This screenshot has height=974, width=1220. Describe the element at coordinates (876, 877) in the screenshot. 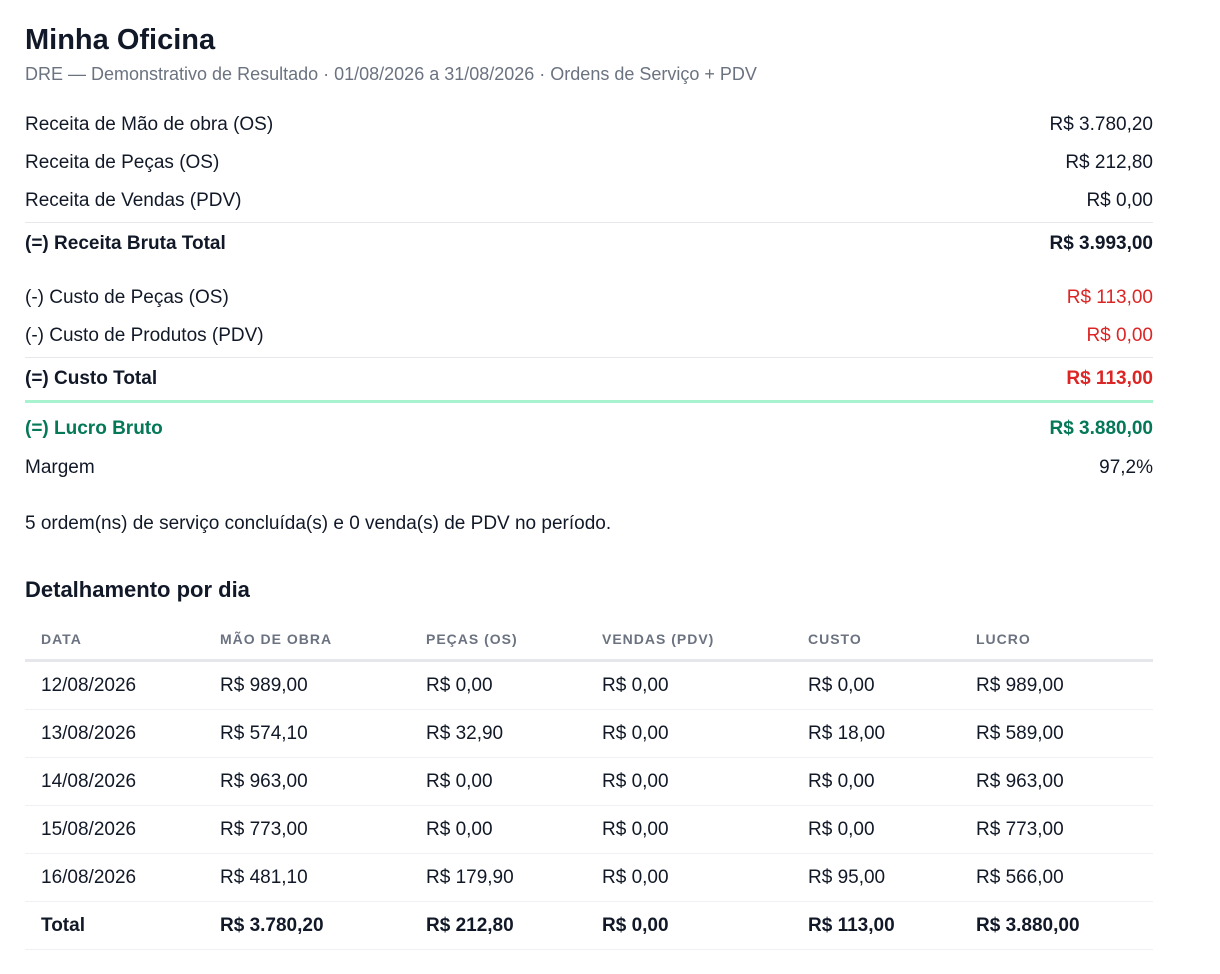

I see `cell-custo: R$ 95,00` at that location.